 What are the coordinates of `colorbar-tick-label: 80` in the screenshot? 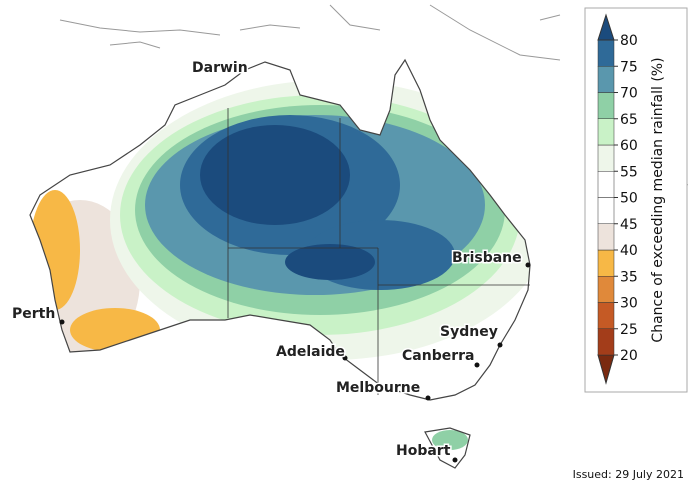 It's located at (629, 41).